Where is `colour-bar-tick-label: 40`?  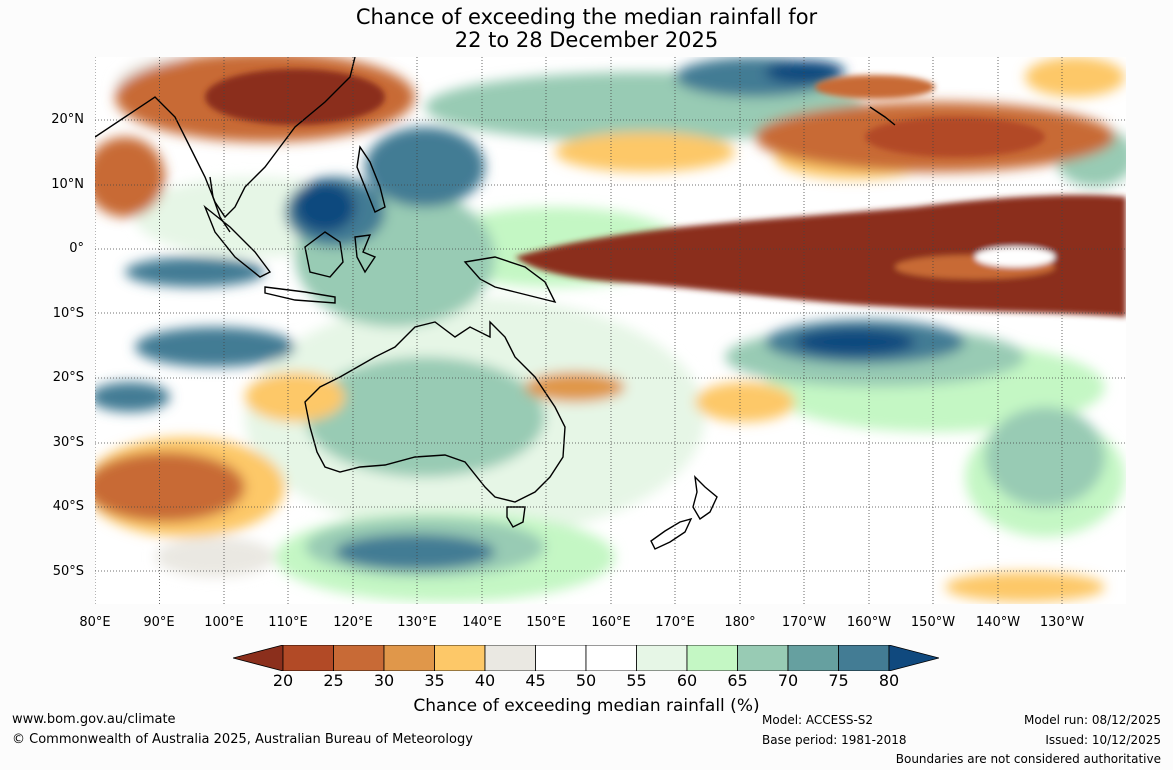 colour-bar-tick-label: 40 is located at coordinates (485, 680).